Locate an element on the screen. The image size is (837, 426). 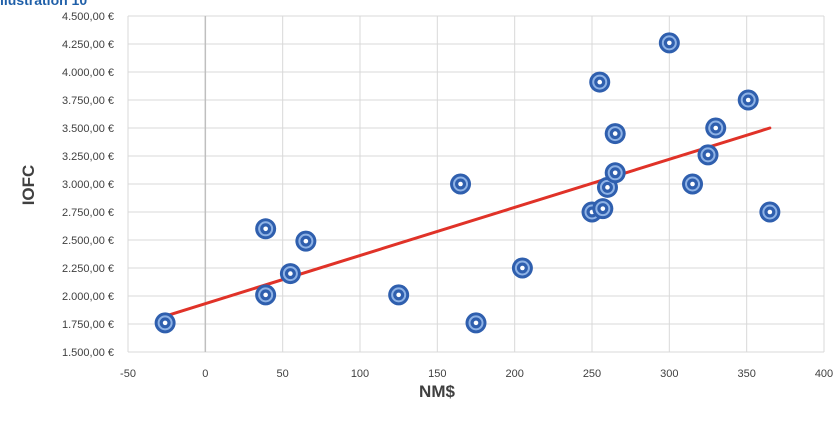
x-tick-label: 200 is located at coordinates (514, 374).